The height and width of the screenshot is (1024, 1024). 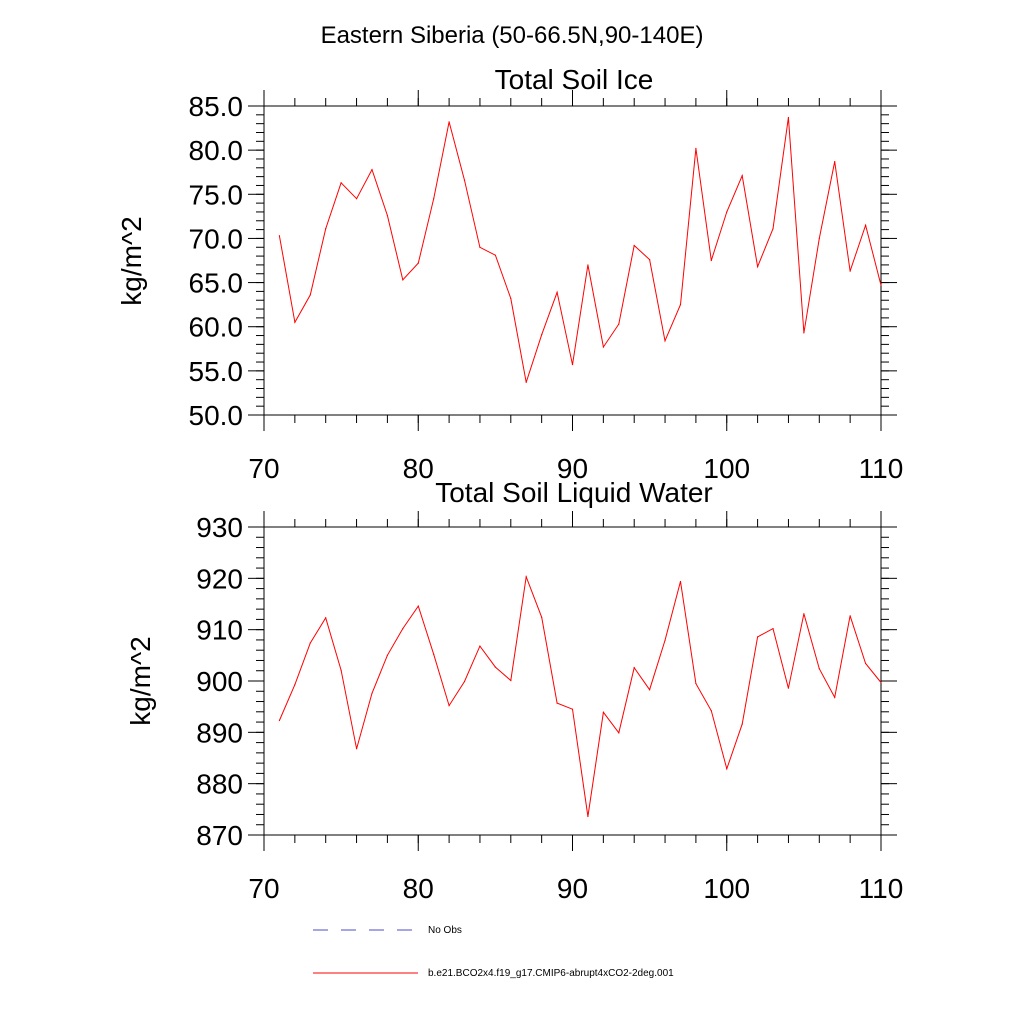 What do you see at coordinates (216, 415) in the screenshot?
I see `y-tick-label: 50.0` at bounding box center [216, 415].